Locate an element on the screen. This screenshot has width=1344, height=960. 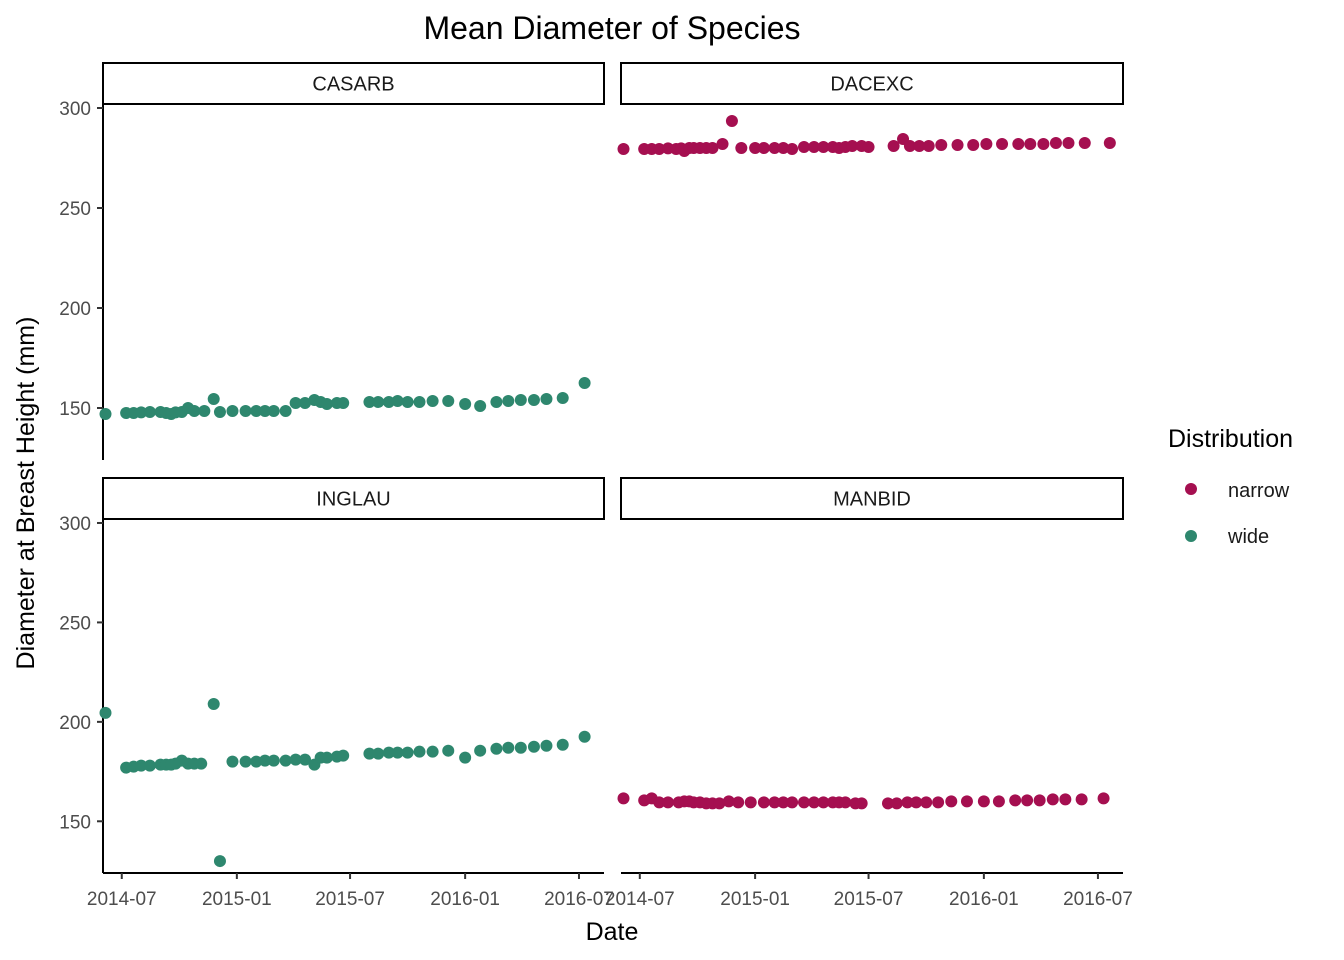
x-tick-label: 2016-01 is located at coordinates (465, 899).